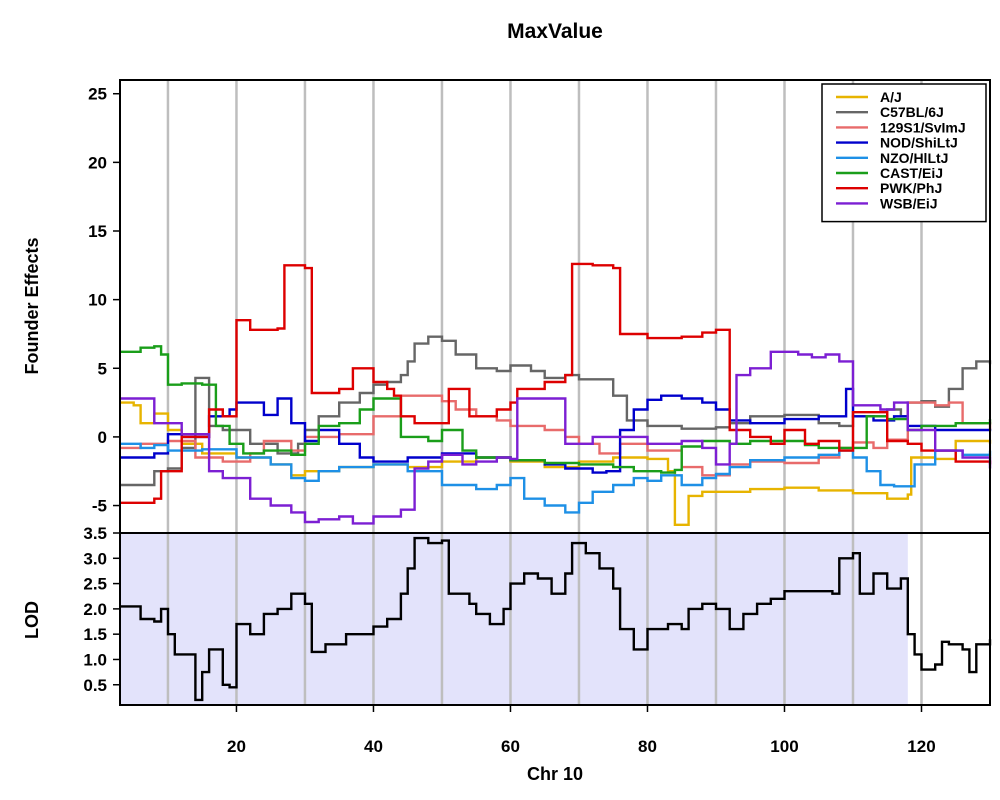 This screenshot has width=1000, height=800. What do you see at coordinates (95, 685) in the screenshot?
I see `lod-y-tick-label: 0.5` at bounding box center [95, 685].